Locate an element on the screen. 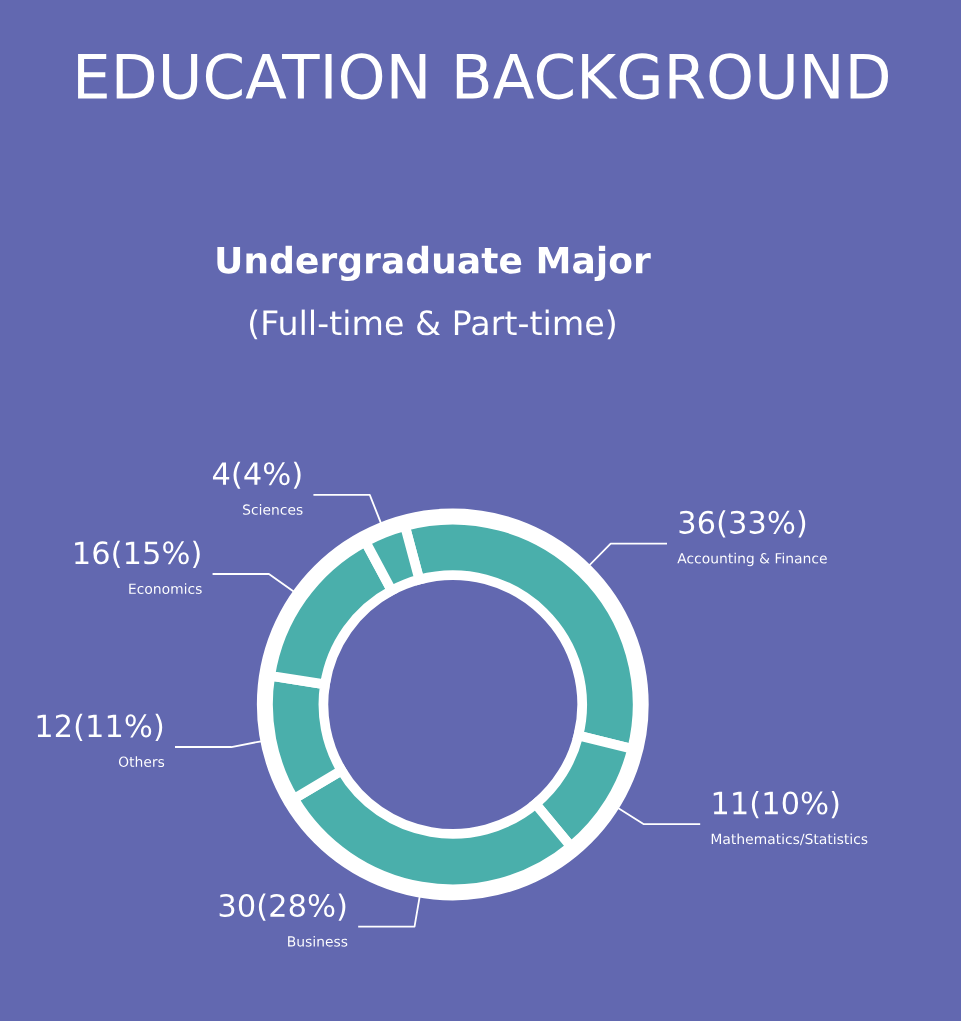  data-label: 4(4%) is located at coordinates (256, 475).